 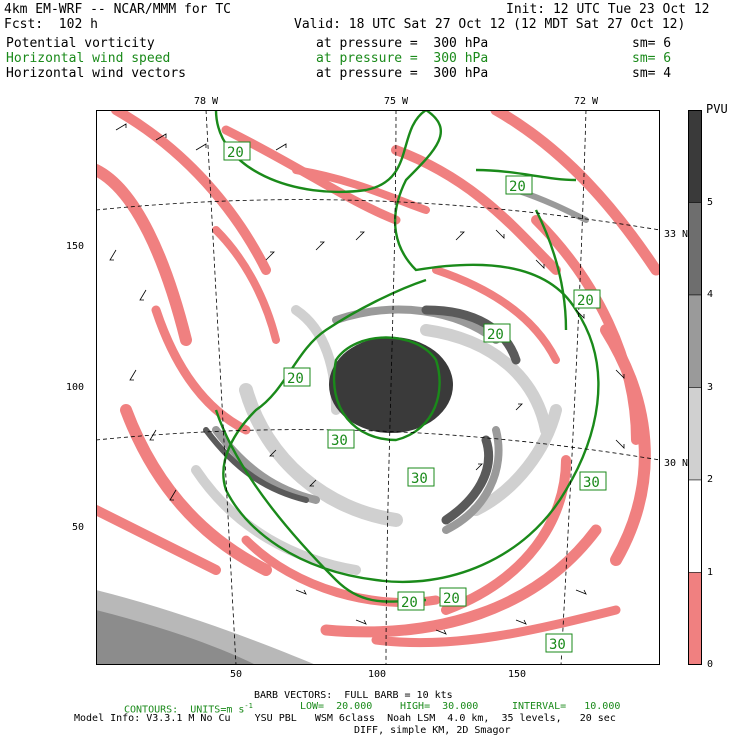 What do you see at coordinates (586, 101) in the screenshot?
I see `lon-label-72w: 72 W` at bounding box center [586, 101].